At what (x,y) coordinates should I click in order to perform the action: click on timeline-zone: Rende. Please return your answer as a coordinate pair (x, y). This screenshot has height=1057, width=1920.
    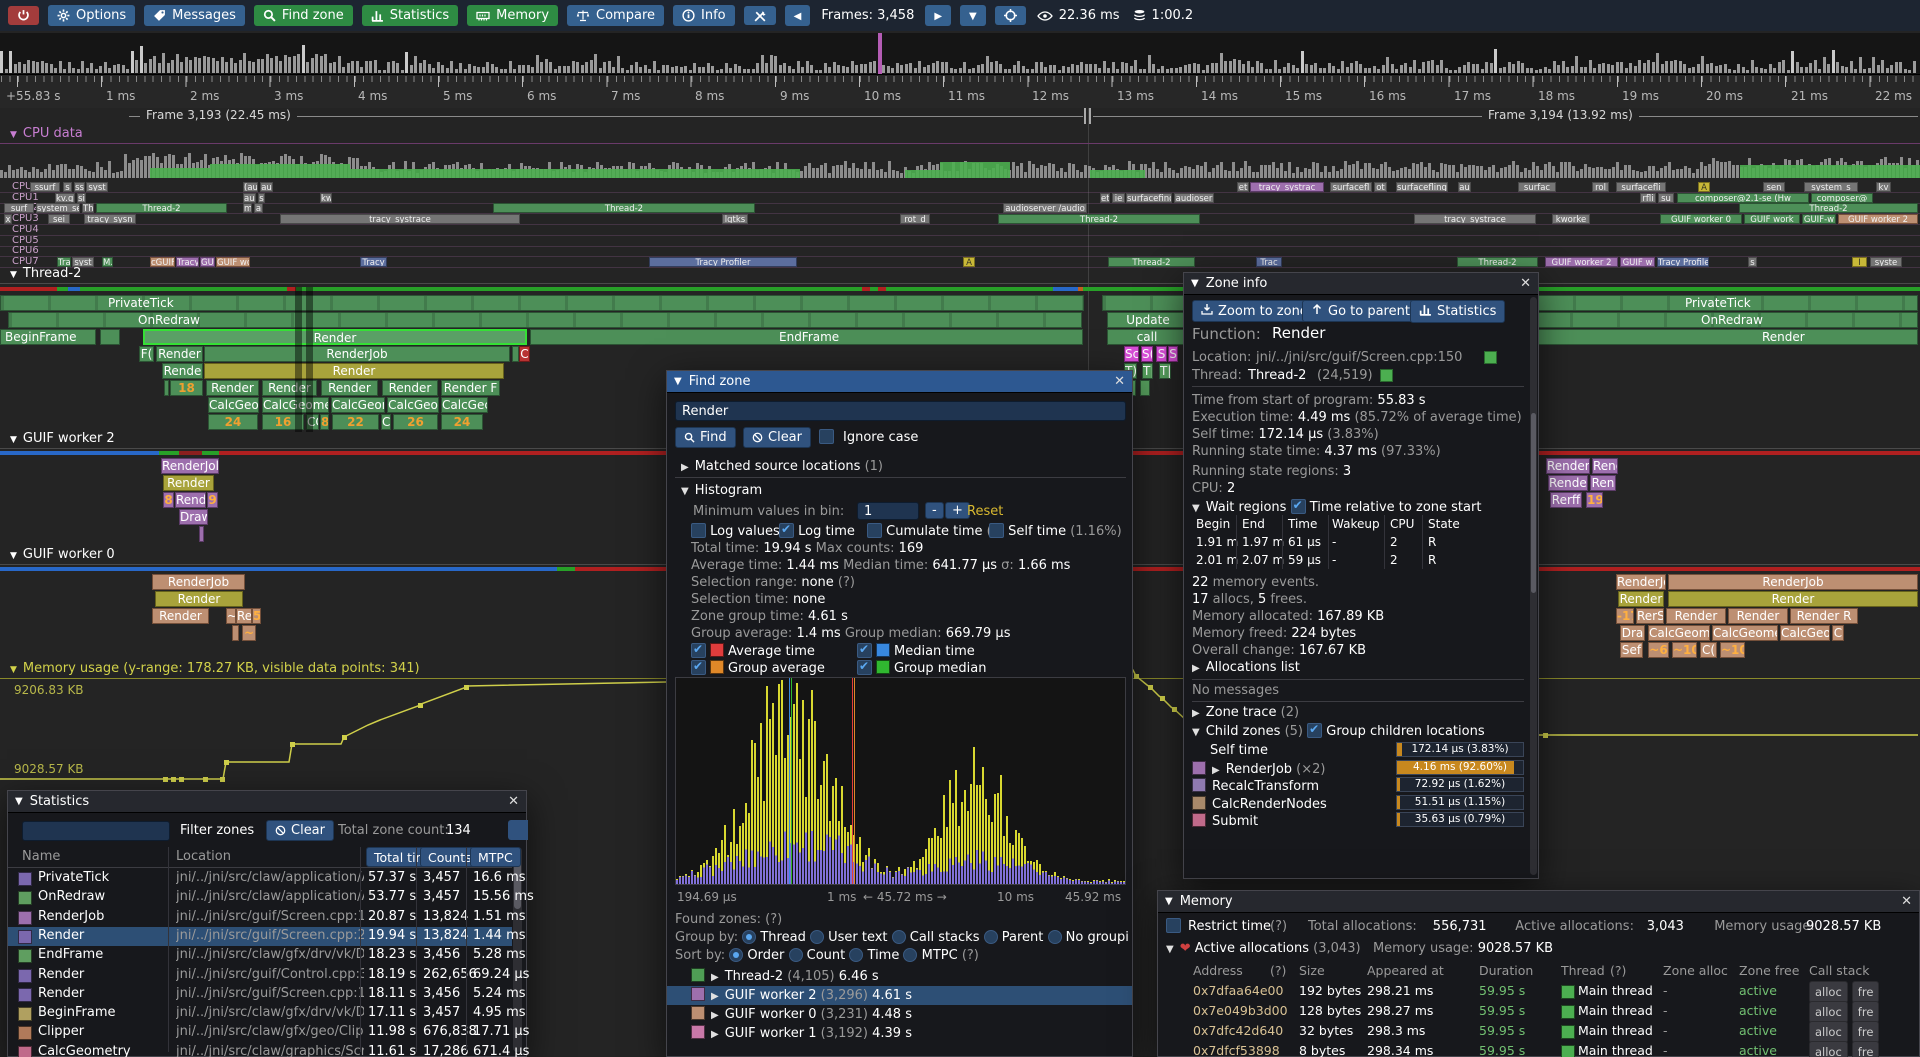
    Looking at the image, I should click on (182, 371).